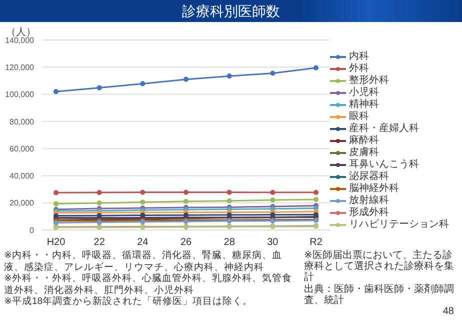 The height and width of the screenshot is (320, 462). I want to click on y-axis-title: （人）, so click(21, 32).